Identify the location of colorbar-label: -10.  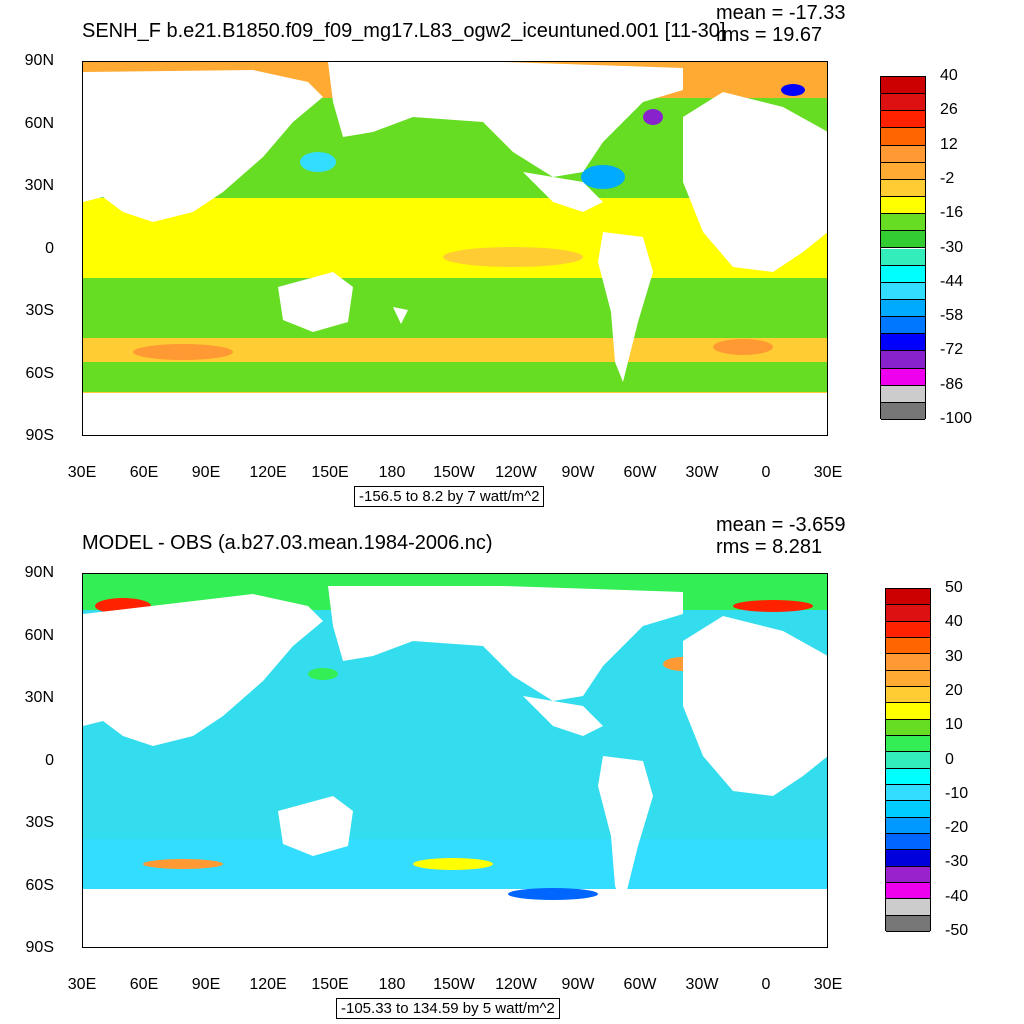
(957, 793).